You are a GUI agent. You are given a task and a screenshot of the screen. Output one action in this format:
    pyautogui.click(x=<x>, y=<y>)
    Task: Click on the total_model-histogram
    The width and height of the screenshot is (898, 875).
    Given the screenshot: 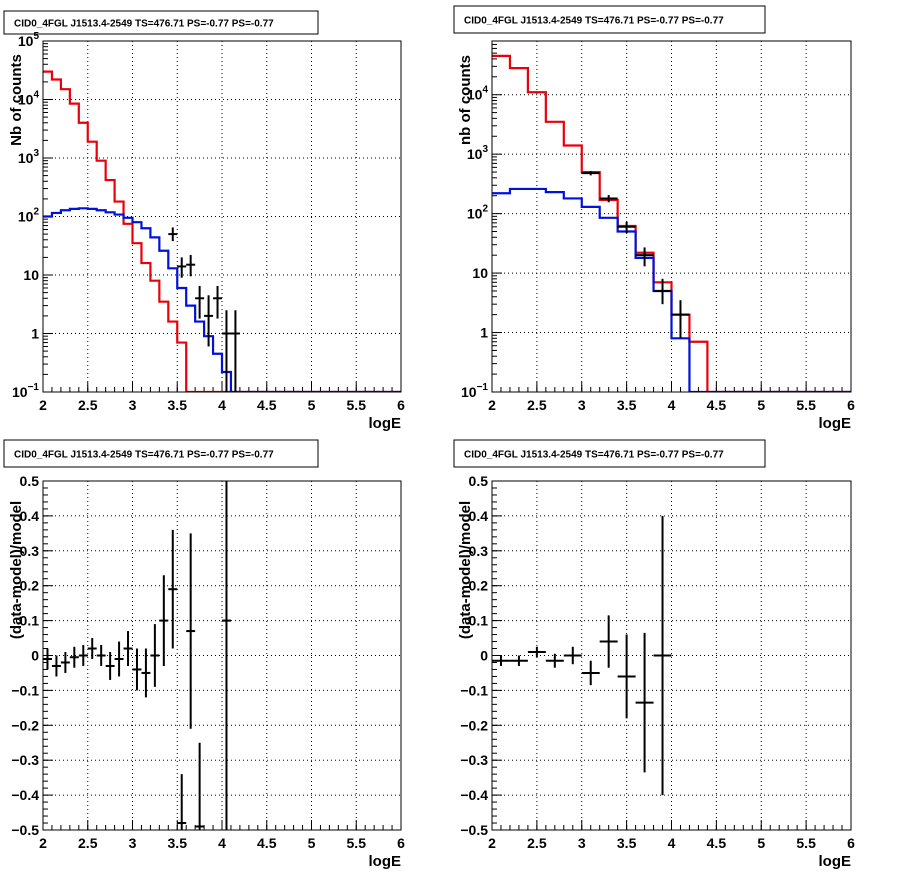 What is the action you would take?
    pyautogui.click(x=222, y=231)
    